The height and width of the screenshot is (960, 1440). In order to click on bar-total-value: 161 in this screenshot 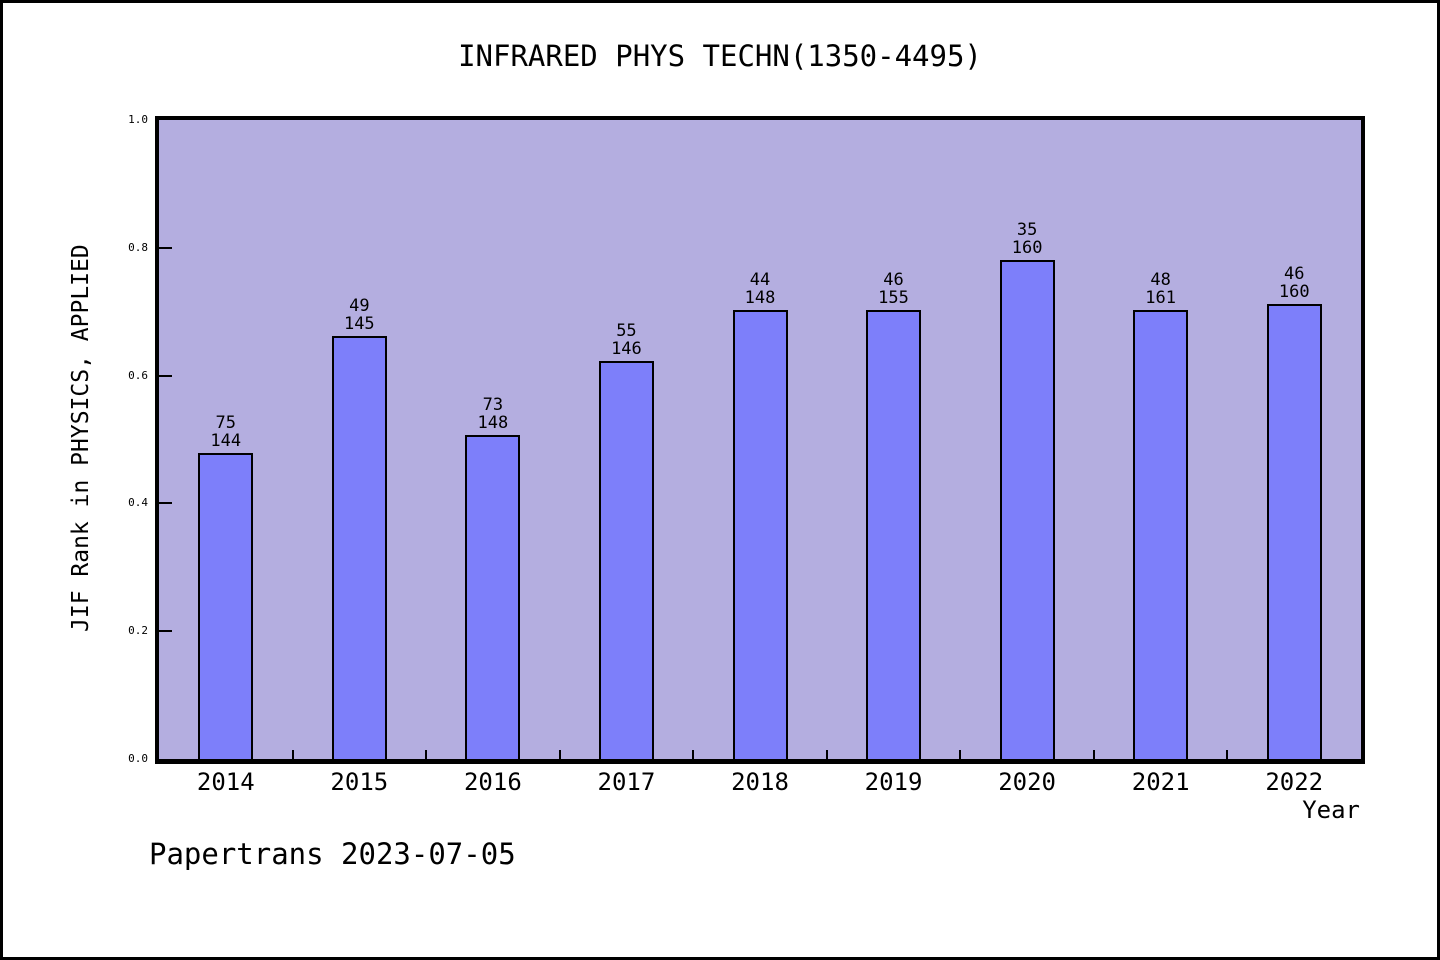, I will do `click(1160, 298)`.